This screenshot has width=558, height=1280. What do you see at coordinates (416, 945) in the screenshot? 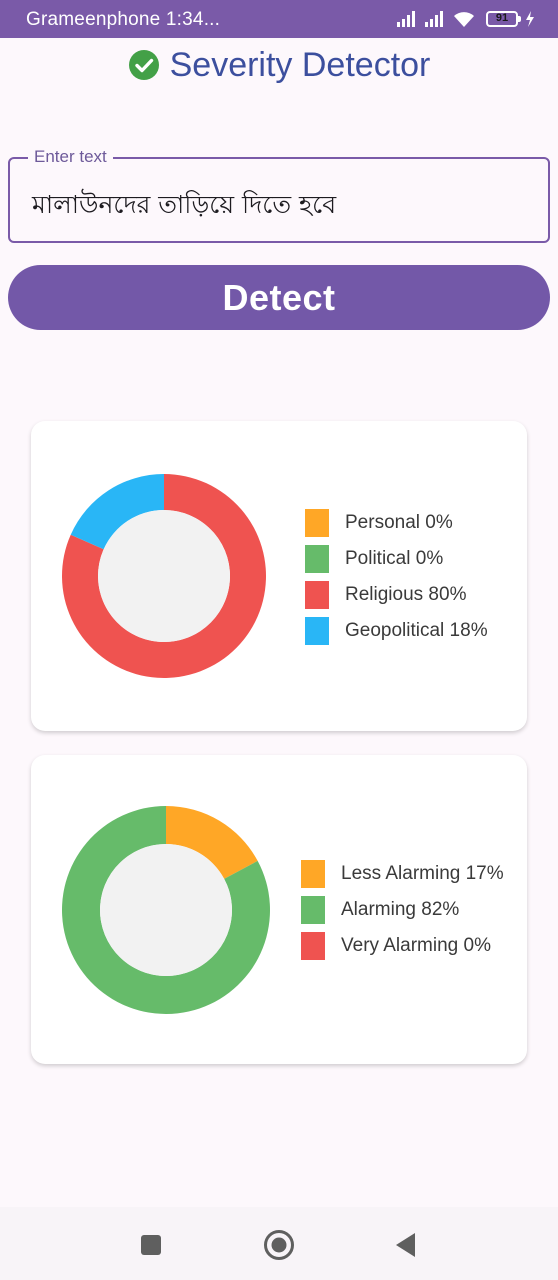
I see `legend-label: Very Alarming 0%` at bounding box center [416, 945].